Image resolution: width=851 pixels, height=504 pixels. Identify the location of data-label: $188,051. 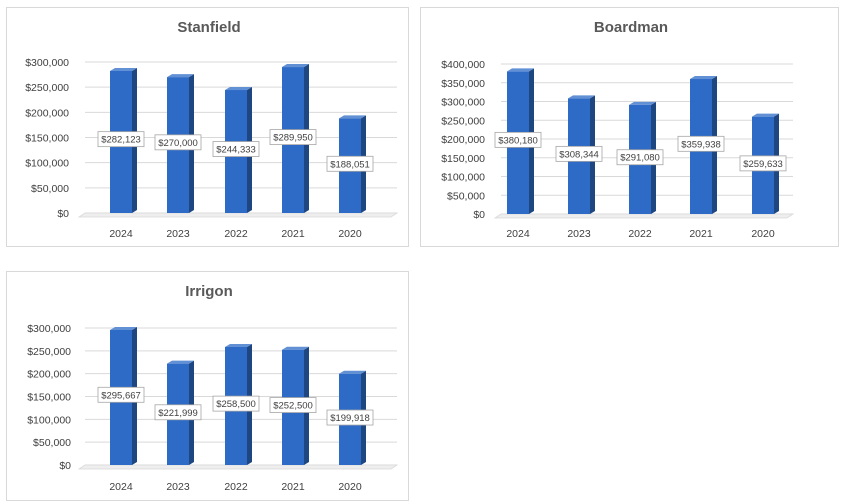
(350, 164).